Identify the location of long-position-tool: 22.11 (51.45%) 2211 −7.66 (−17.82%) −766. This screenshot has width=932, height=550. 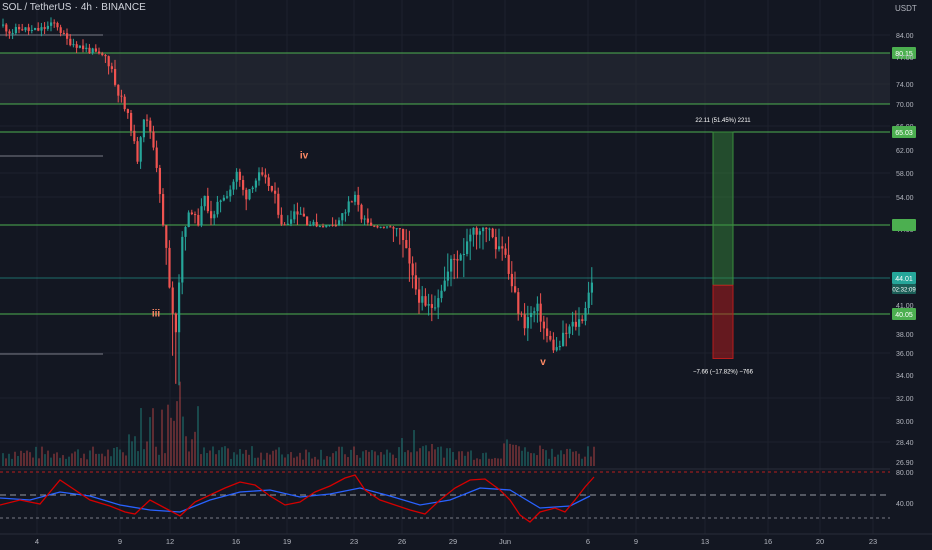
(723, 247).